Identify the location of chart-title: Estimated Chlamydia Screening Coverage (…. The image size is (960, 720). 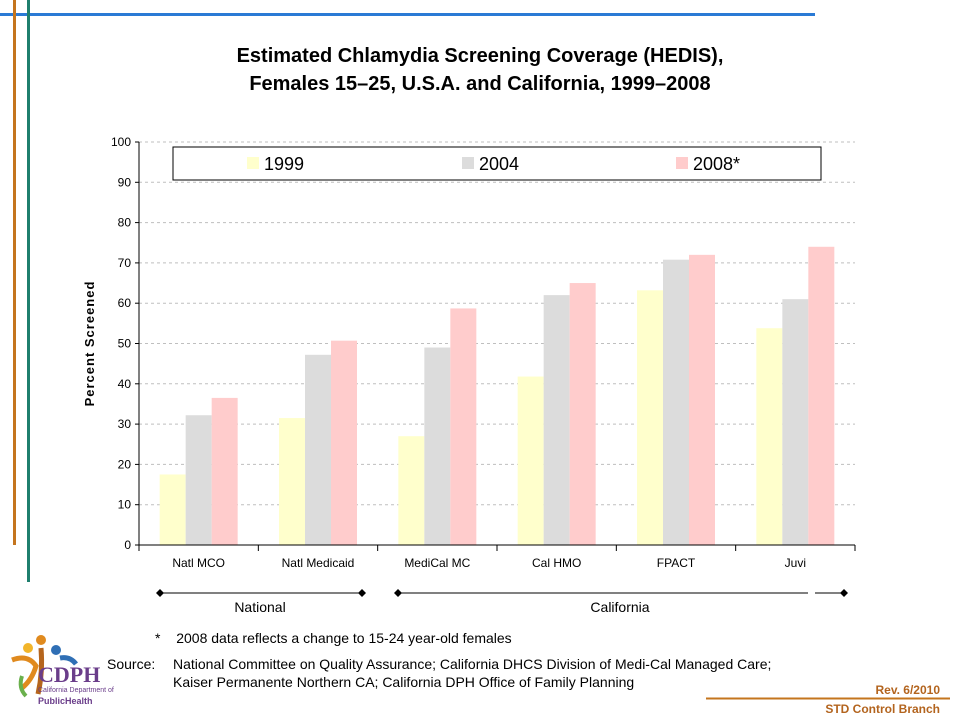
(480, 70).